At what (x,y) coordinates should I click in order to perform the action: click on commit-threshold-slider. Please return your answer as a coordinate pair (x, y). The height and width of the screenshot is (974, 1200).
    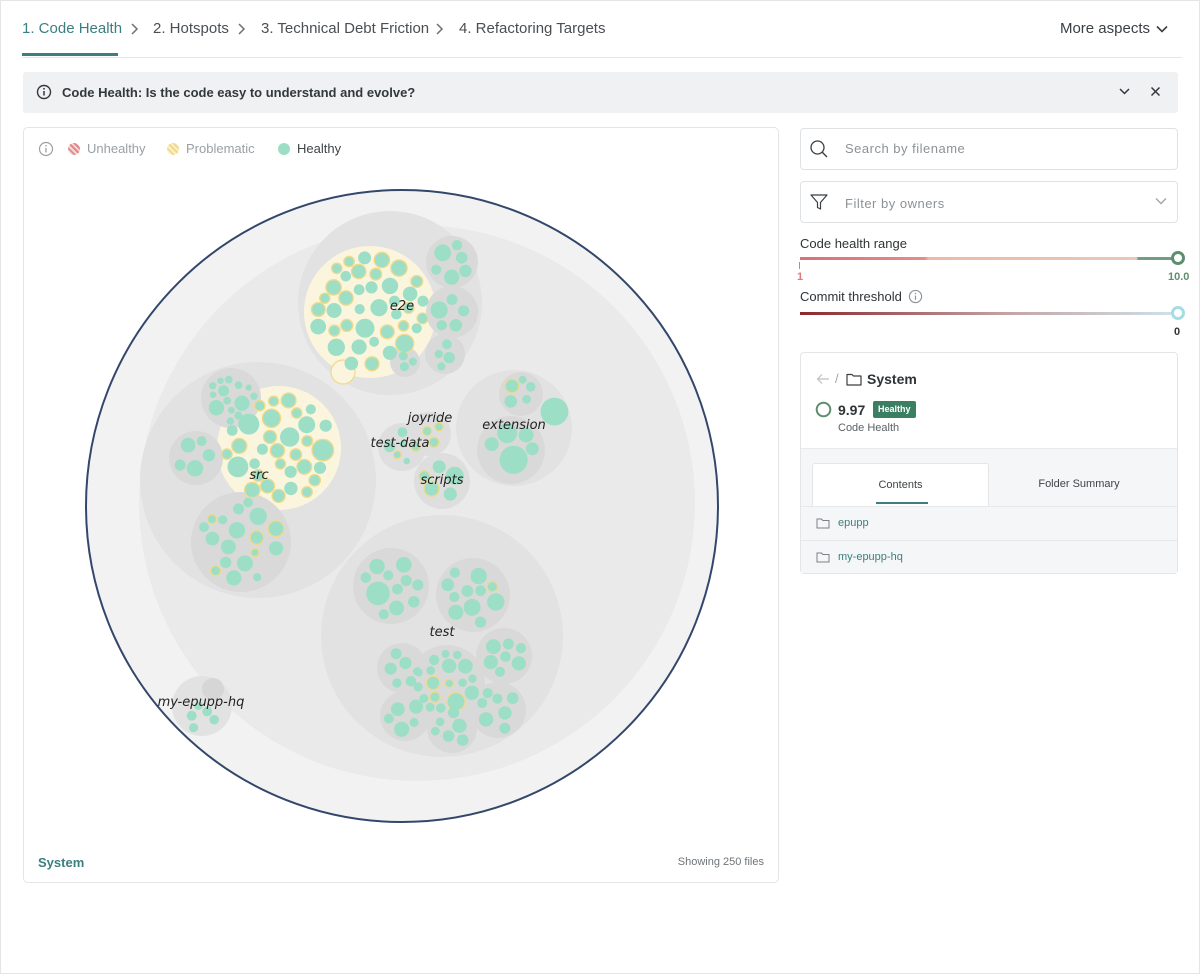
    Looking at the image, I should click on (989, 313).